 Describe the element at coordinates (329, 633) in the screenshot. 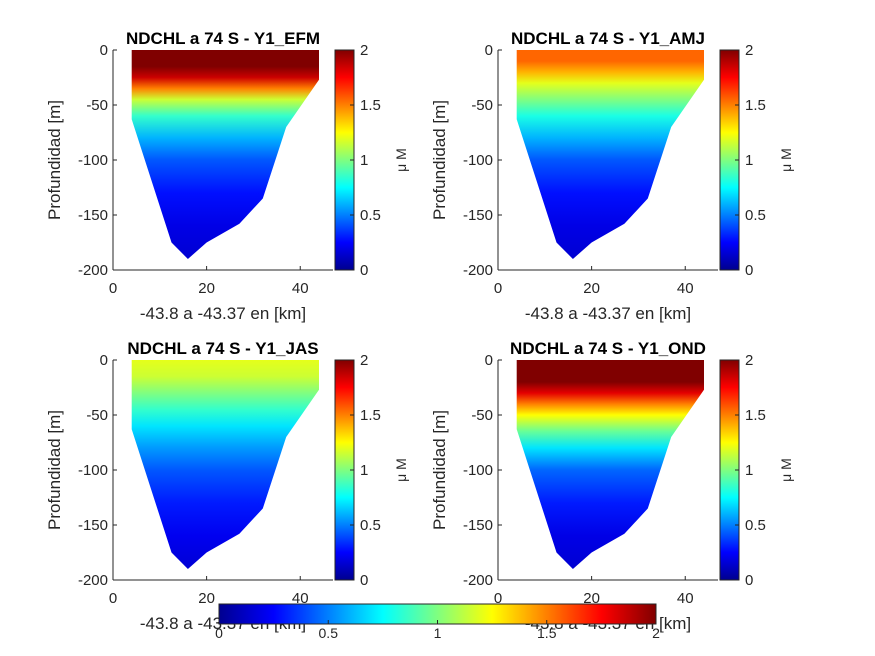

I see `shared-colorbar-tick-label: 0.5` at that location.